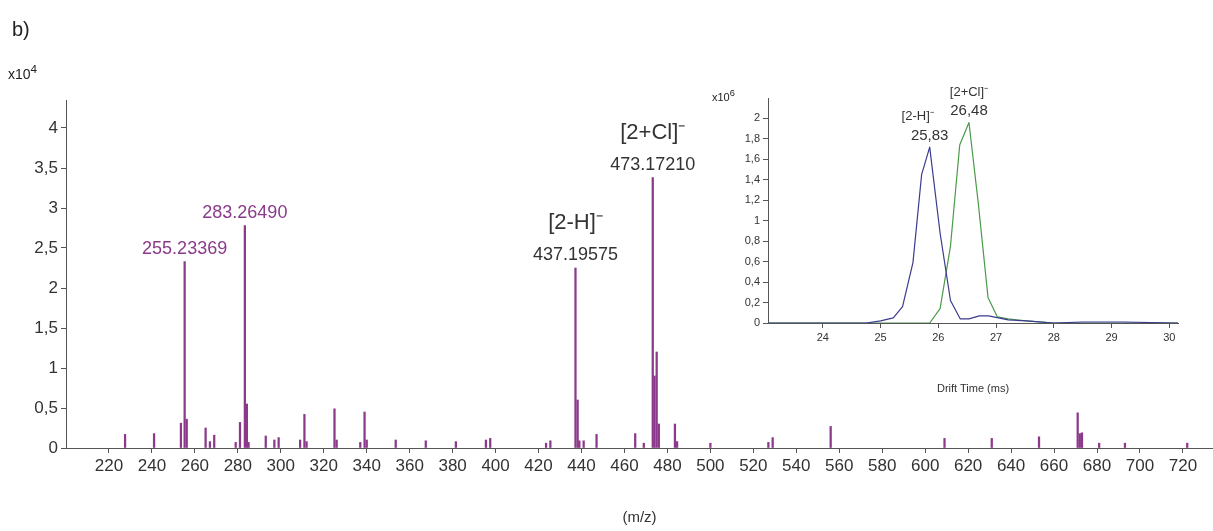 This screenshot has width=1213, height=531. I want to click on text: [2+Cl]⁻, so click(969, 91).